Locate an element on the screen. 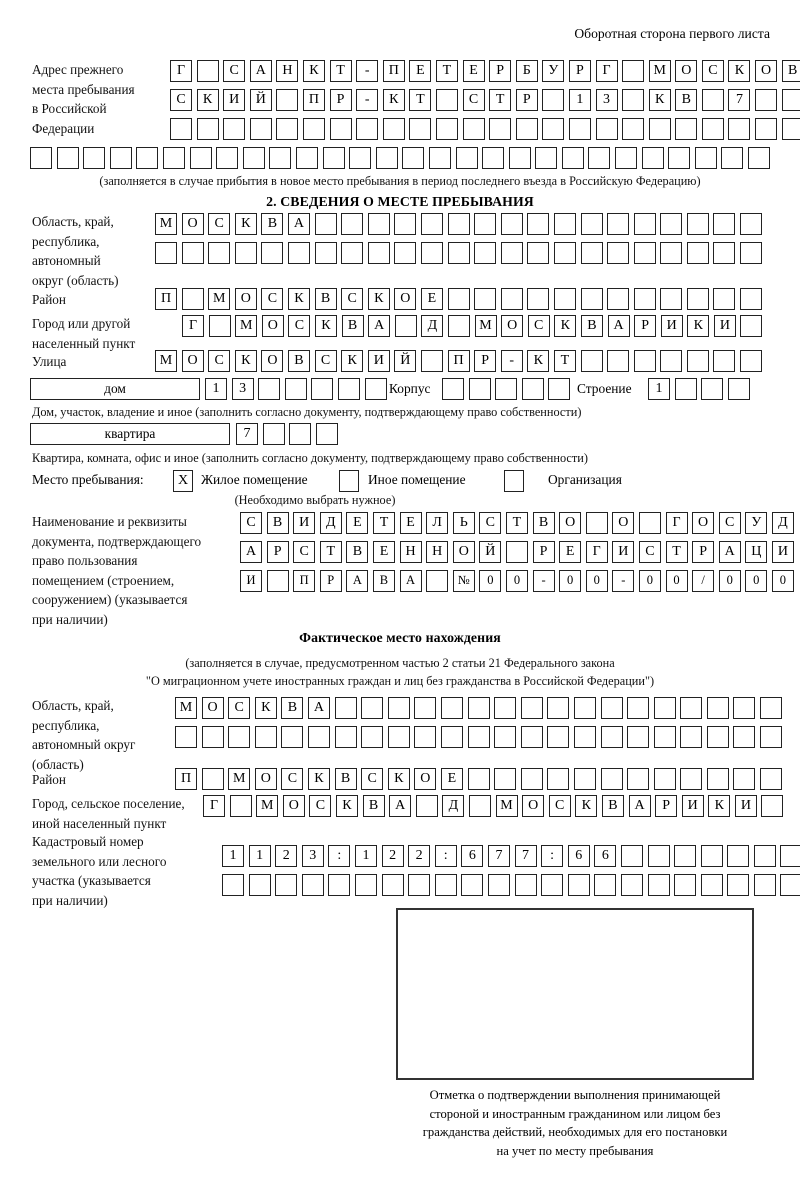  char-cell: 6 is located at coordinates (605, 856).